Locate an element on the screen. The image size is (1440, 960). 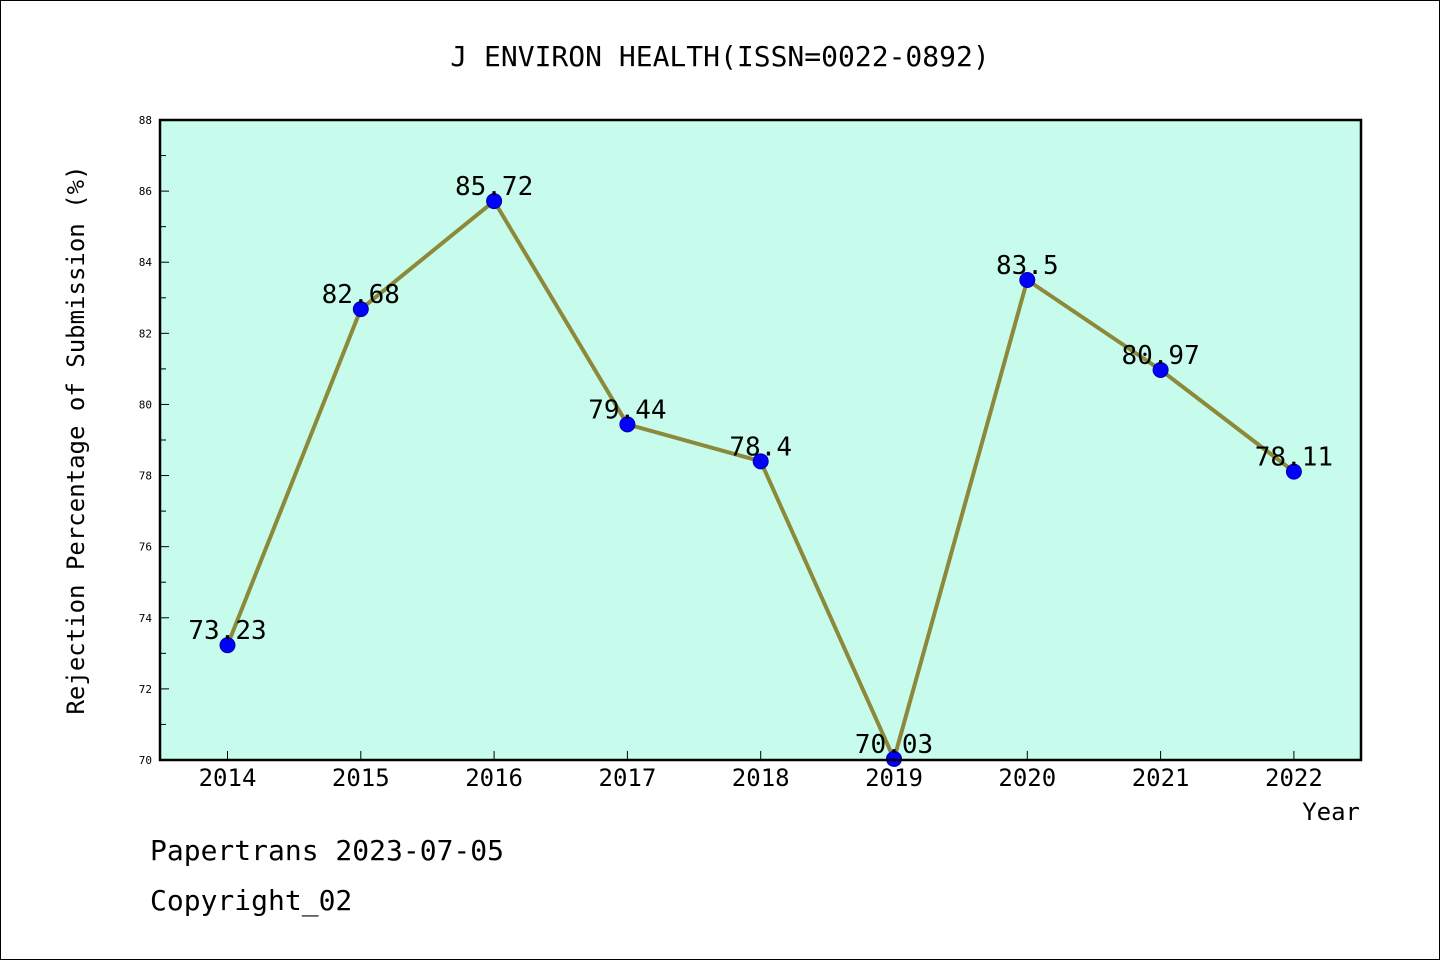
y-tick-label: 88 is located at coordinates (145, 120).